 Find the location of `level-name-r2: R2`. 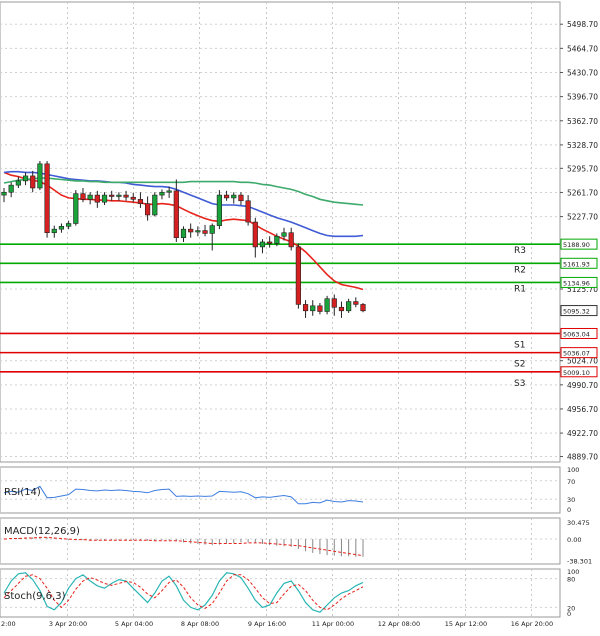

level-name-r2: R2 is located at coordinates (520, 270).